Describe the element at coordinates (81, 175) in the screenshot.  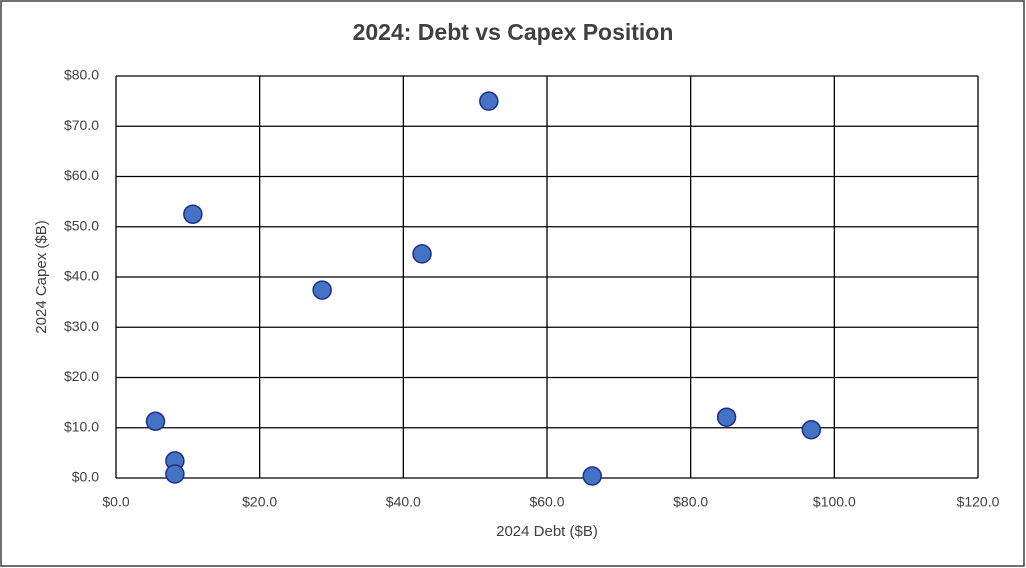
I see `y-tick-label: $60.0` at that location.